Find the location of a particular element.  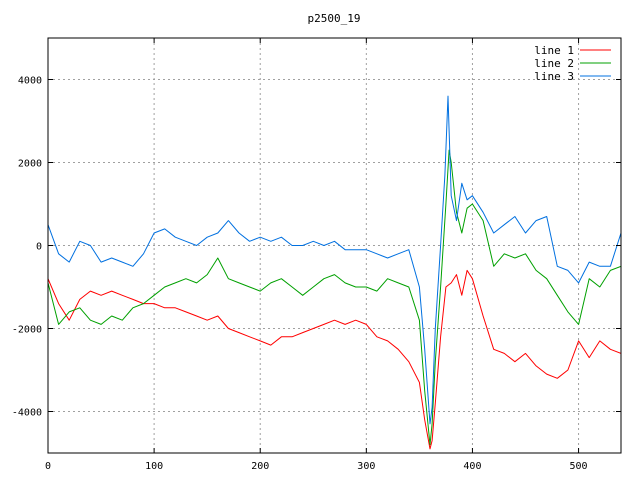

x-tick-label: 400 is located at coordinates (472, 466).